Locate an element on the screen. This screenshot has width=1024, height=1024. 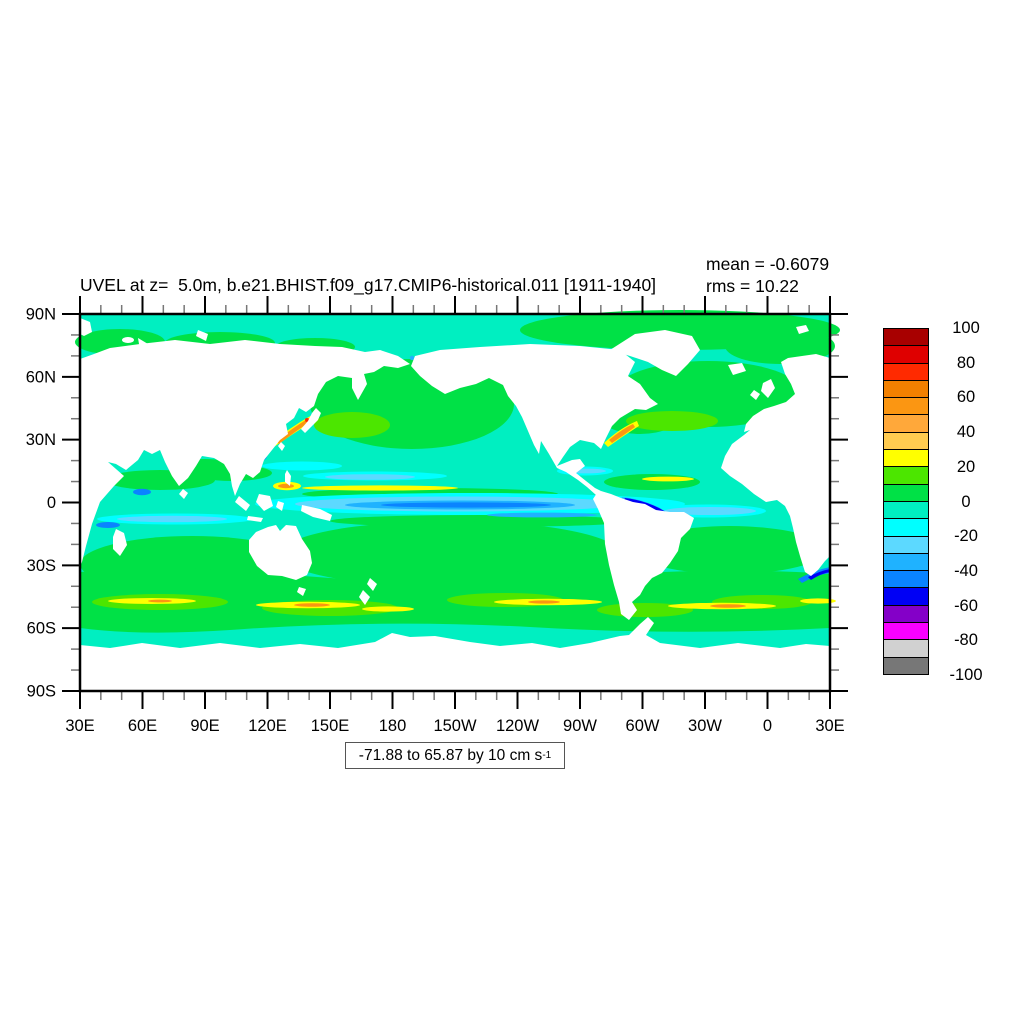
orange-current-cores is located at coordinates (447, 513).